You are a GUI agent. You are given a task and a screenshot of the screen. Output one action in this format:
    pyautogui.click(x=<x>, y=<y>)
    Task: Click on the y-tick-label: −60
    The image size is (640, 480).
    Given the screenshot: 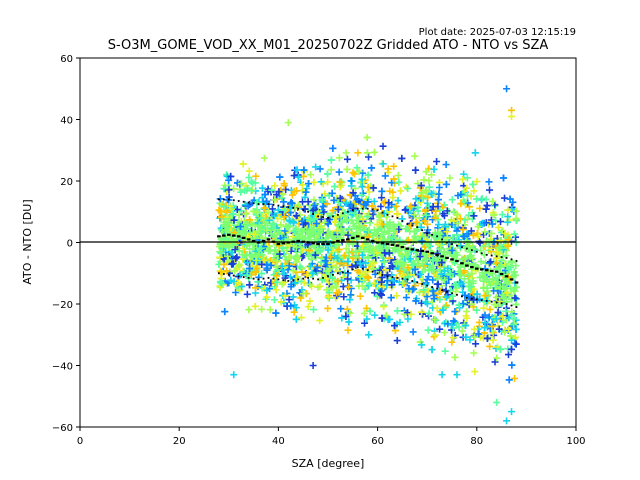 What is the action you would take?
    pyautogui.click(x=62, y=428)
    